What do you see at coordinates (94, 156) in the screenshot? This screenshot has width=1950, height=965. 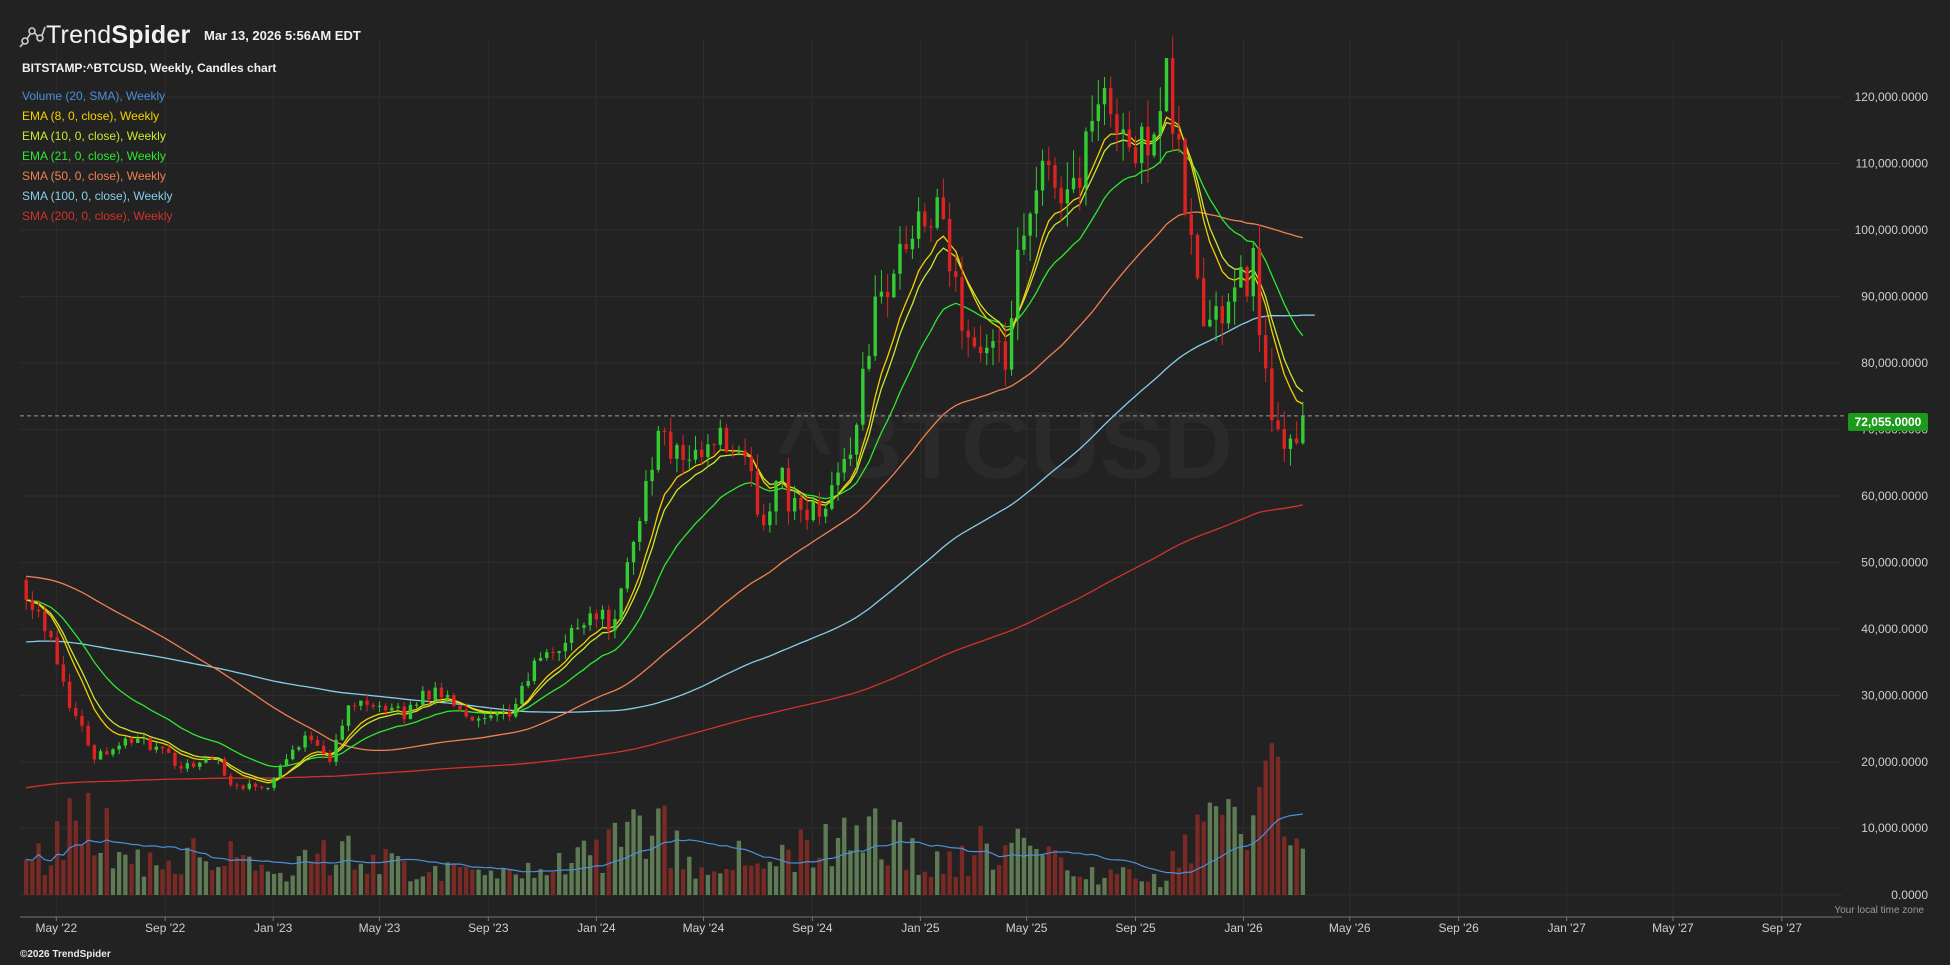 I see `legend-item-ema-21: EMA (21, 0, close), Weekly` at bounding box center [94, 156].